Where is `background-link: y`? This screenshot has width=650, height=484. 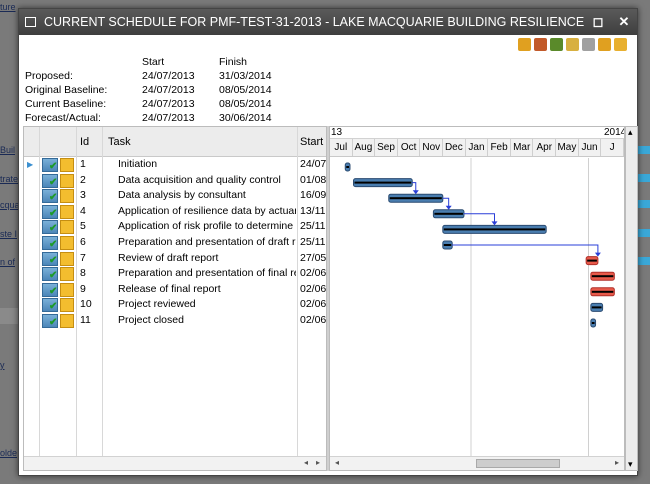
background-link: y is located at coordinates (2, 365).